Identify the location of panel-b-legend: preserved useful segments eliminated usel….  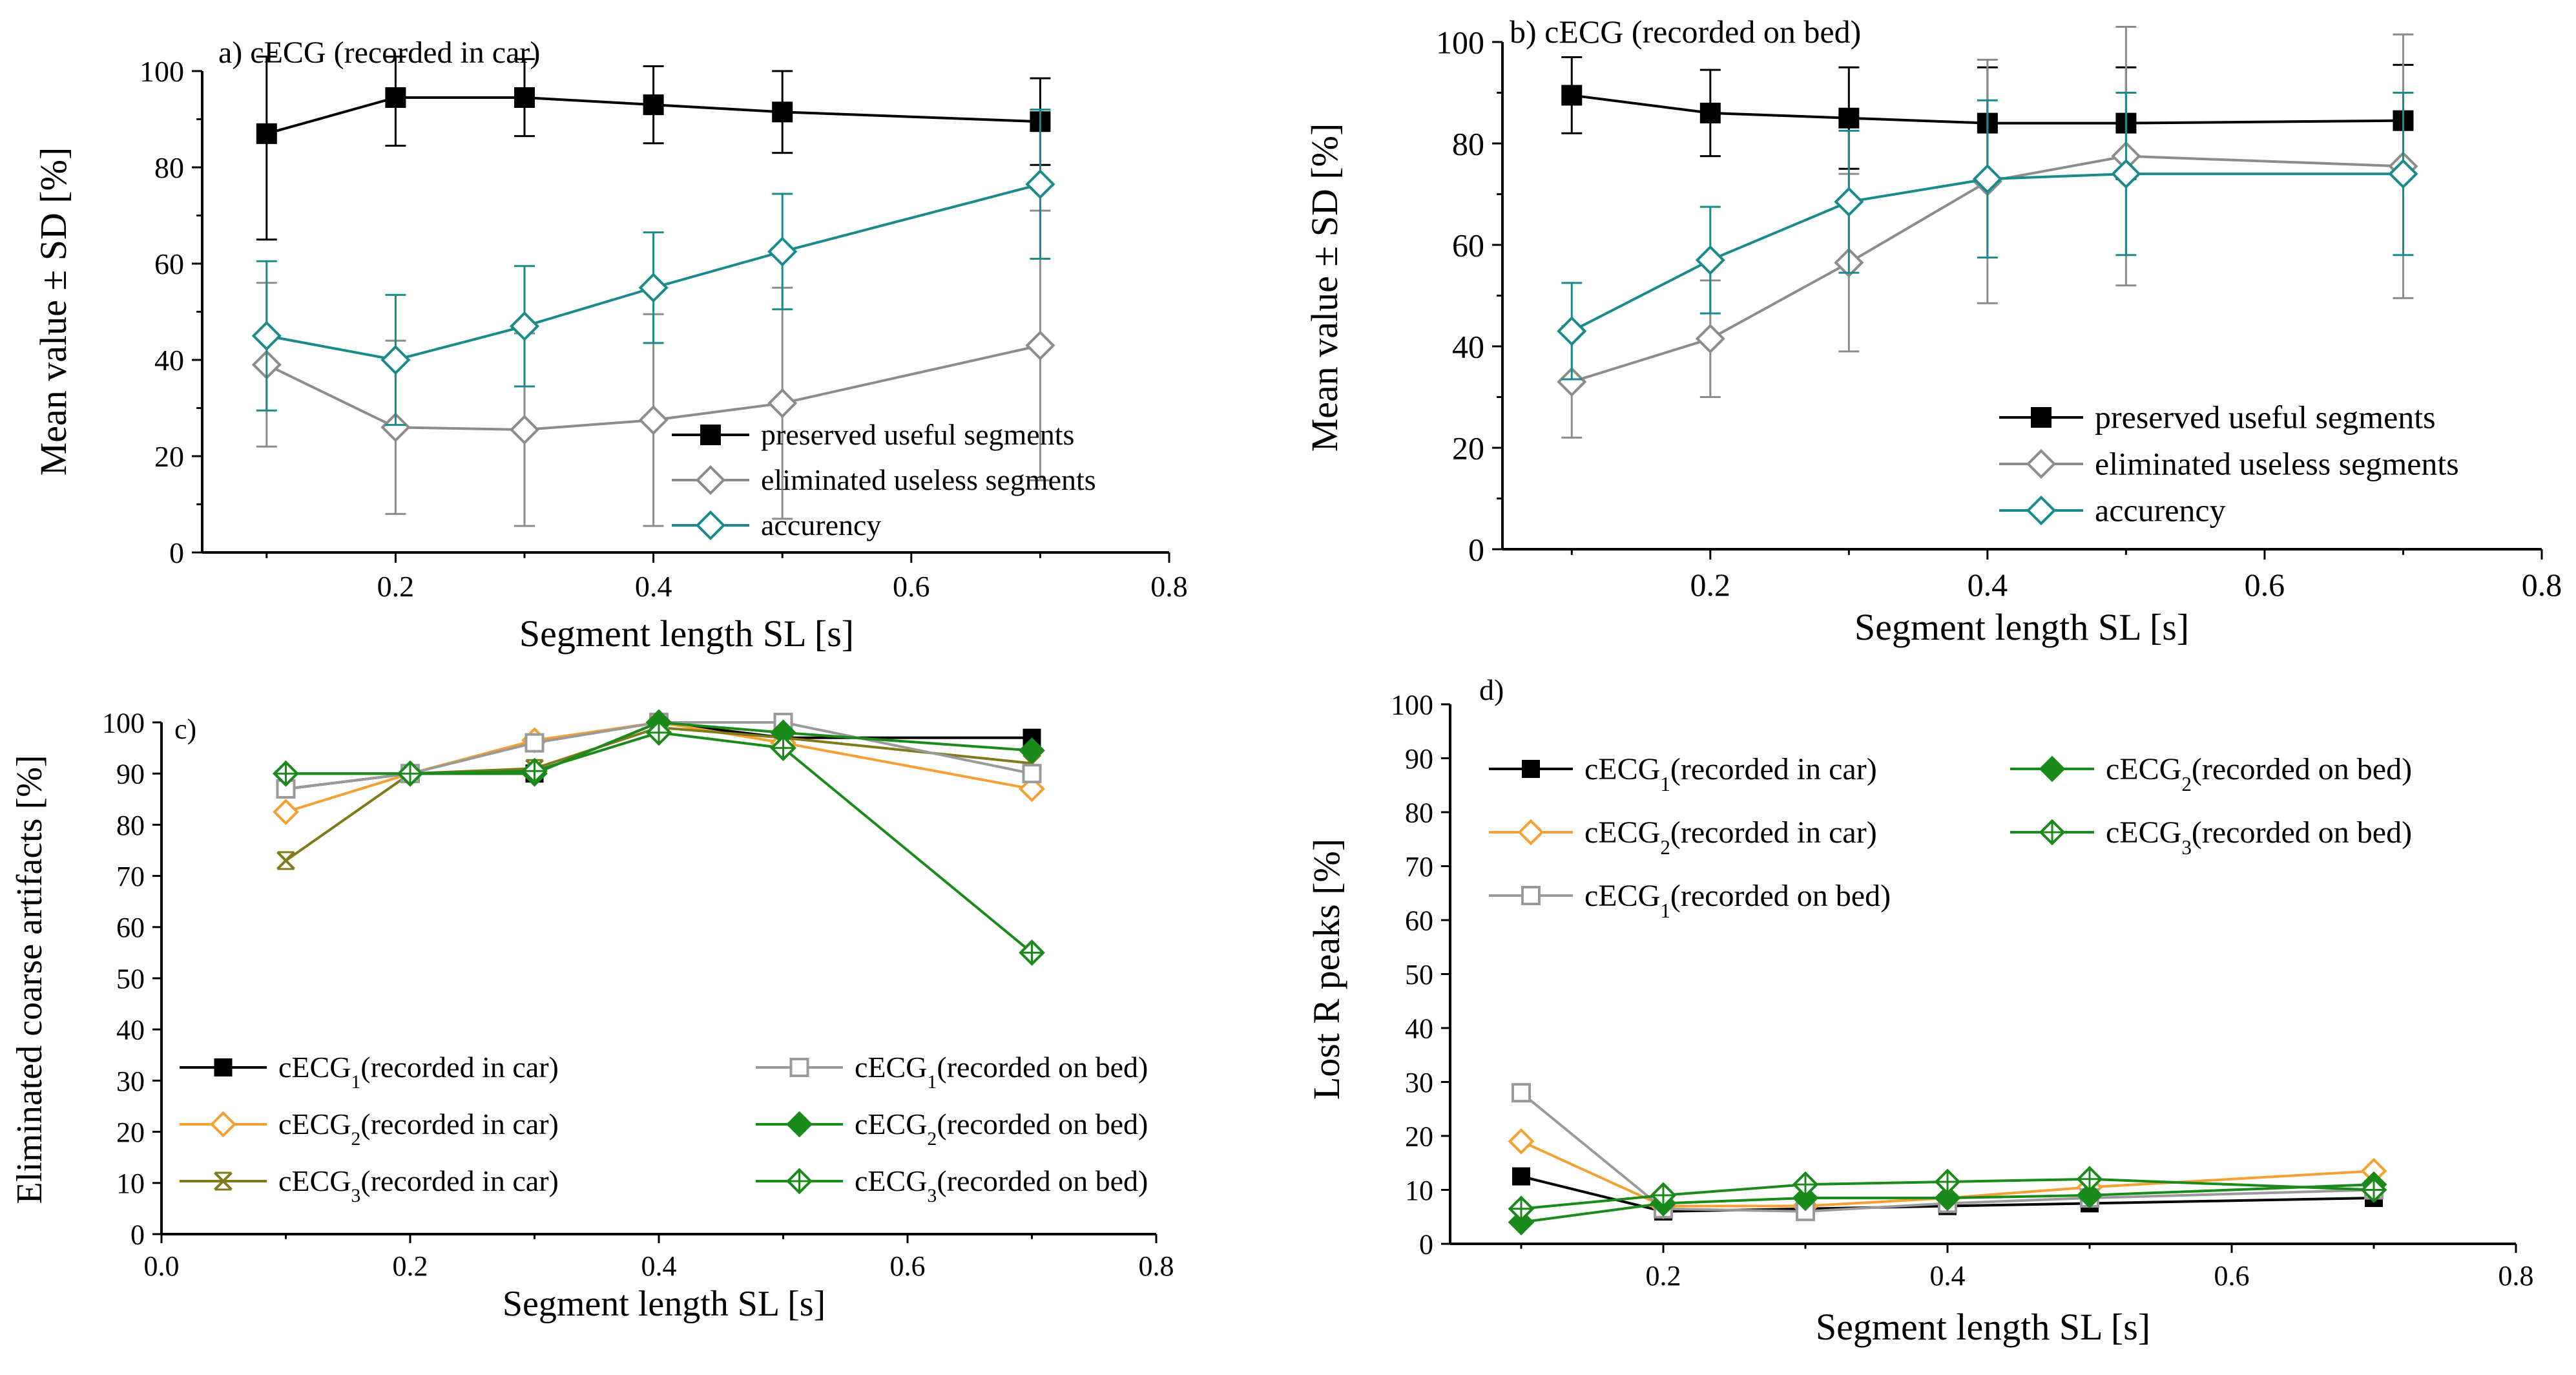
(2229, 464).